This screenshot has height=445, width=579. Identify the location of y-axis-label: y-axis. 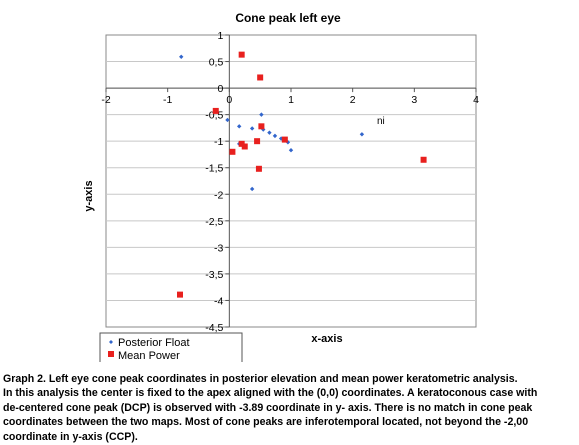
(89, 195).